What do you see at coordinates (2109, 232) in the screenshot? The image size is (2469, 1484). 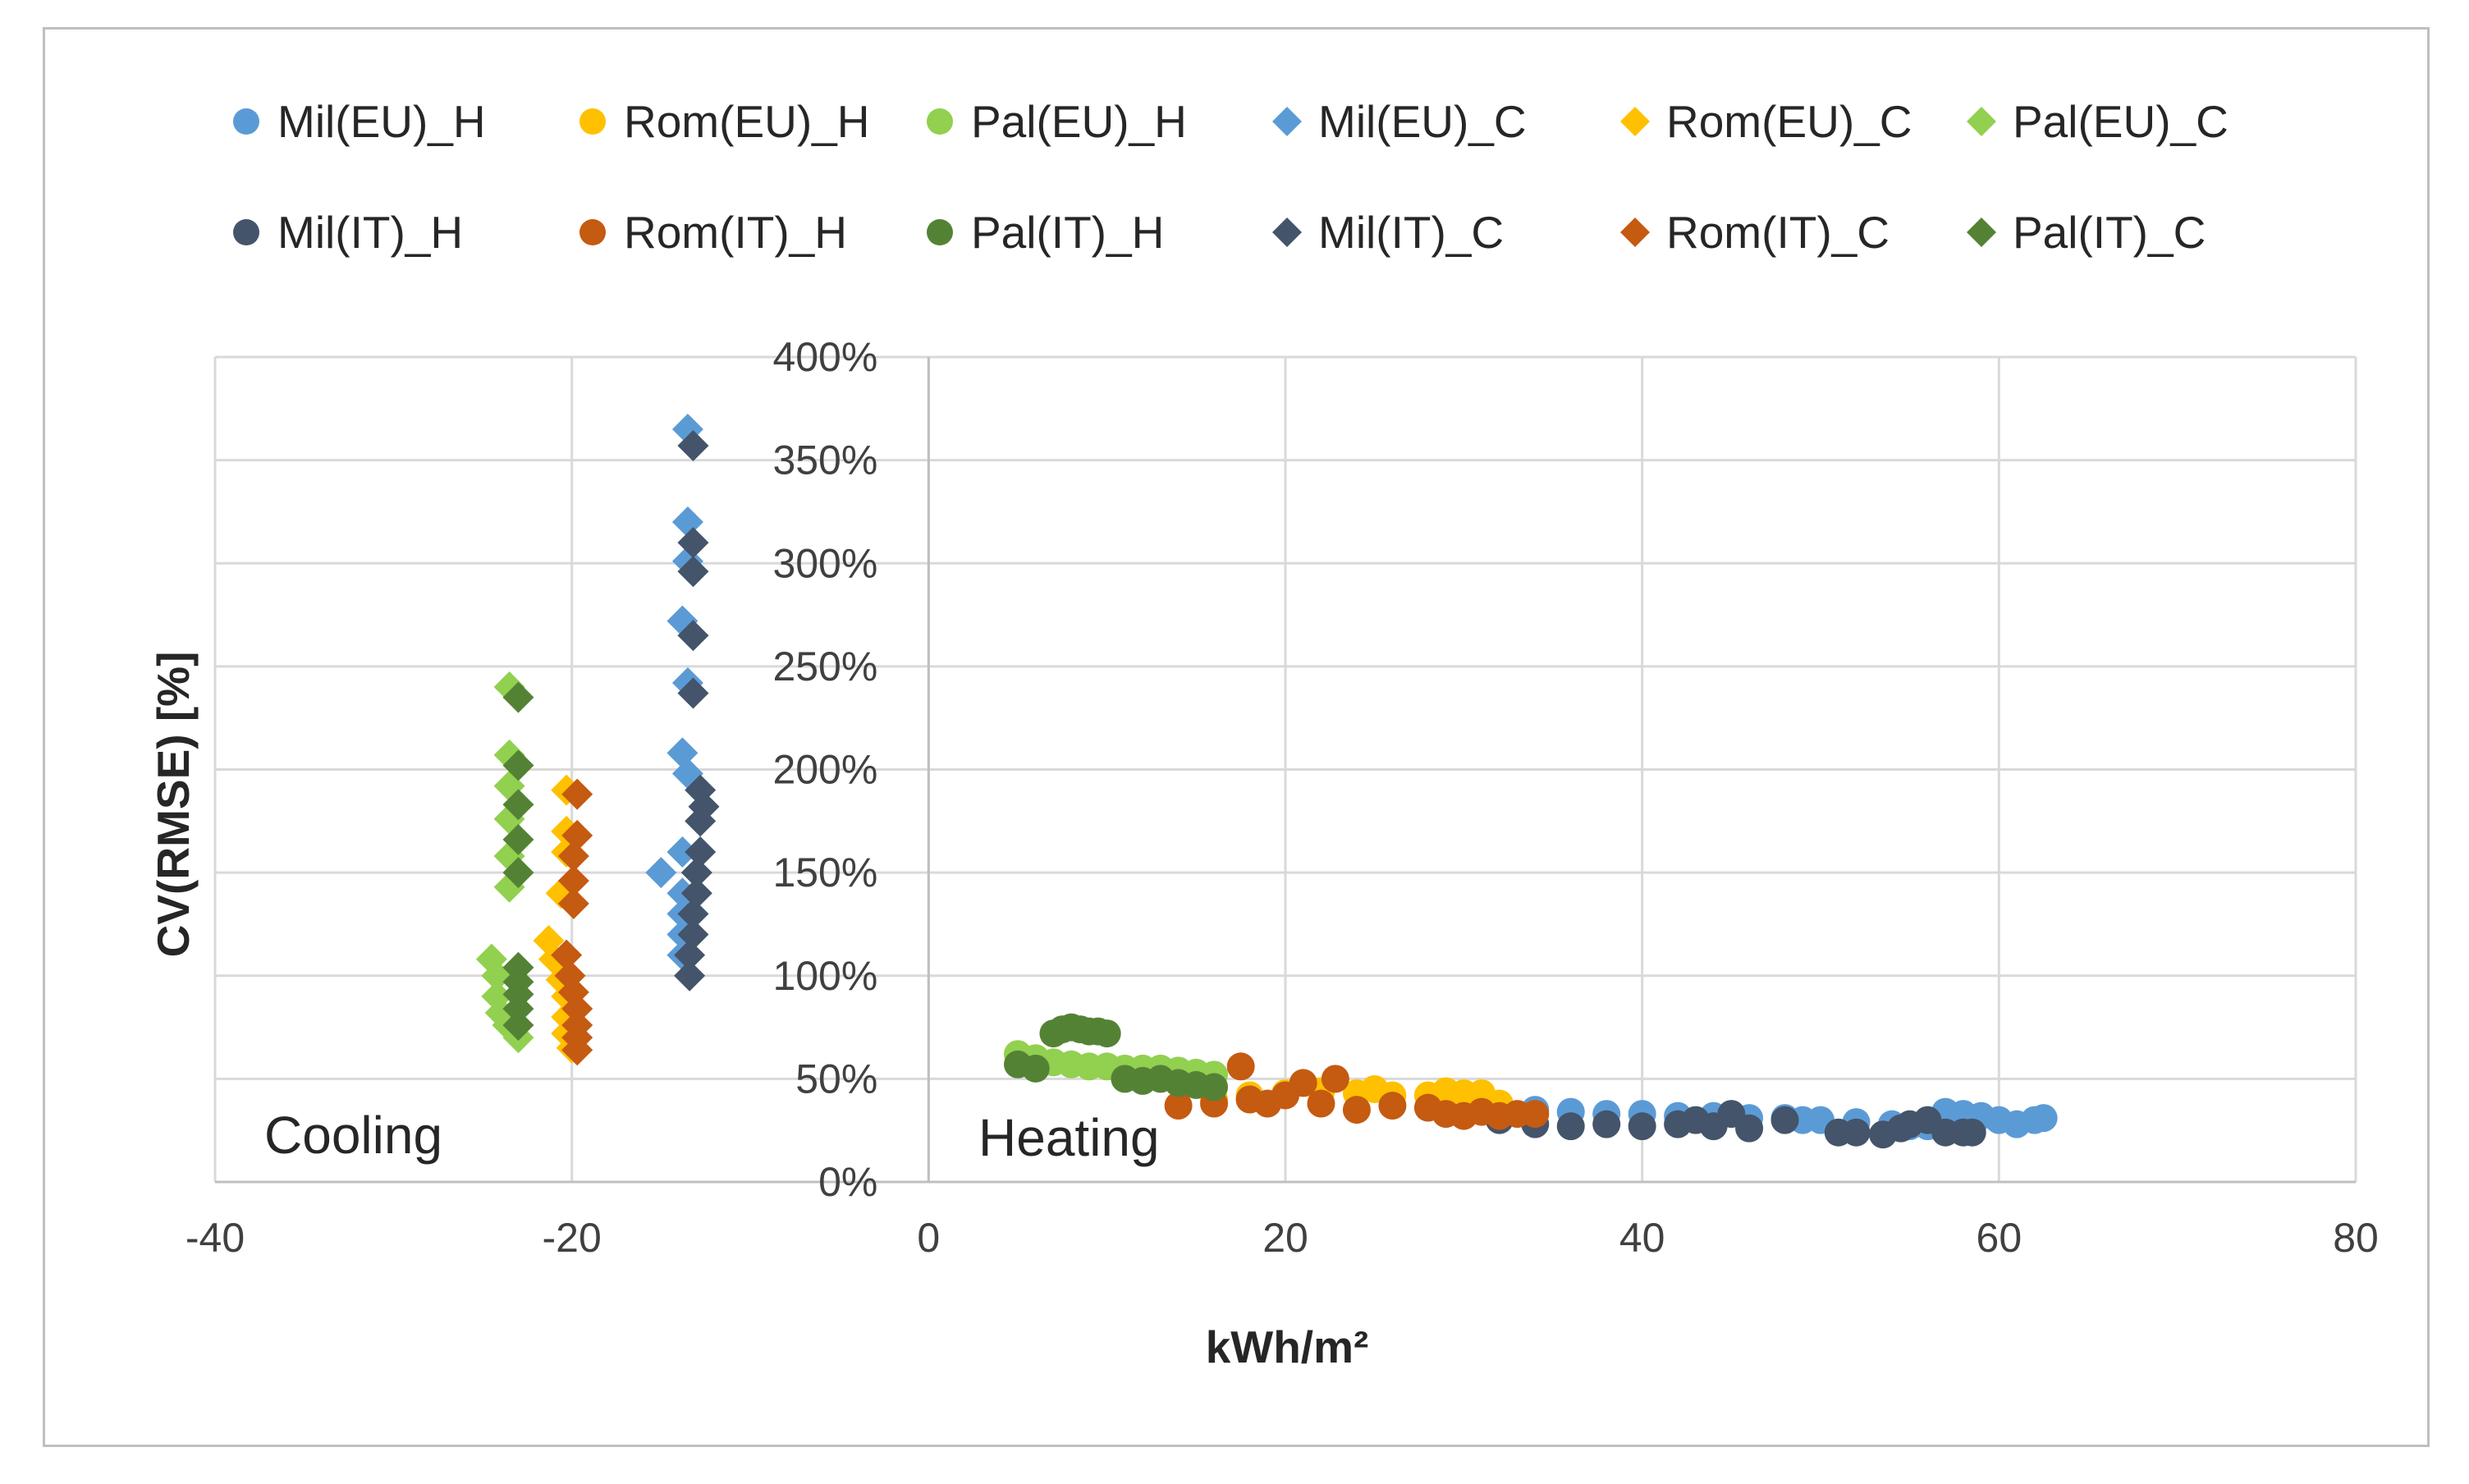 I see `legend-label: Pal(IT)_C` at bounding box center [2109, 232].